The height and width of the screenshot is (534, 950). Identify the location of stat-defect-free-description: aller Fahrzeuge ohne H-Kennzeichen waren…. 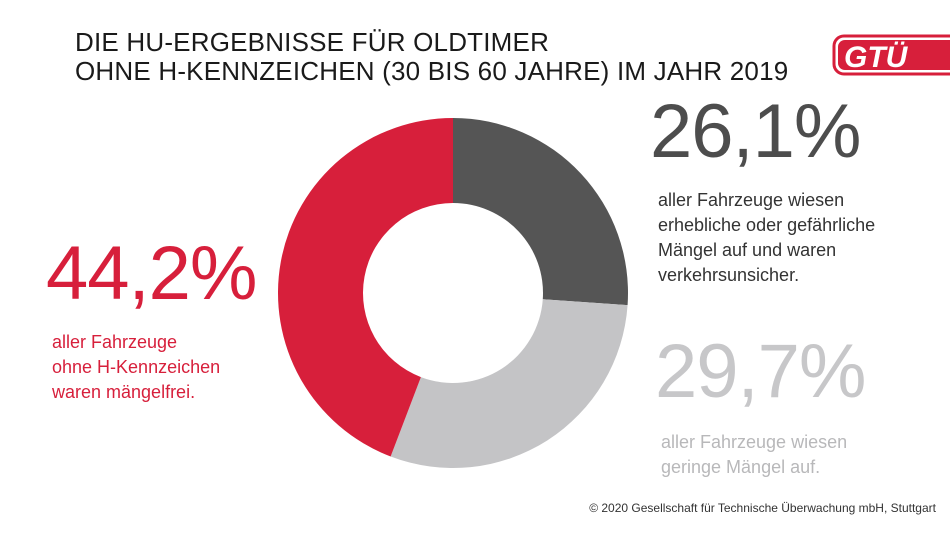
(154, 367).